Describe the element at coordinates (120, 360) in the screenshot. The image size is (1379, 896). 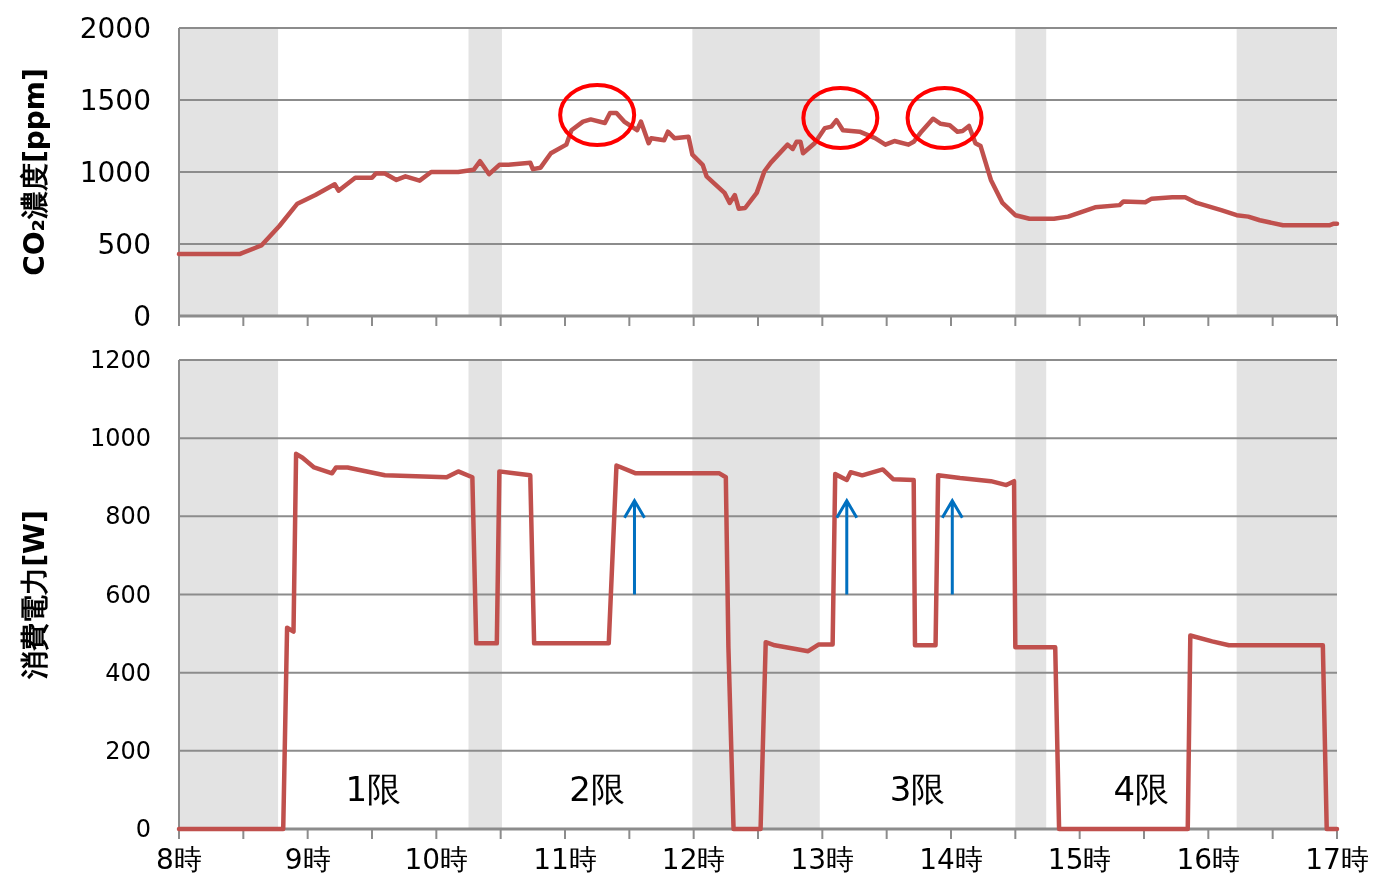
I see `y-tick-label: 1200` at that location.